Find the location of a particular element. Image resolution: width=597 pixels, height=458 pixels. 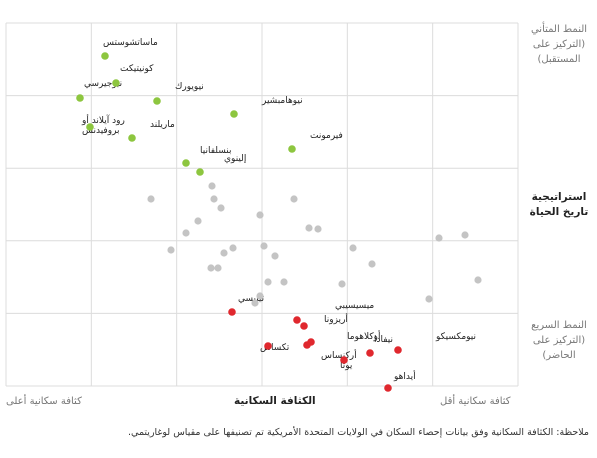

point-label: ماريلند is located at coordinates (162, 125).